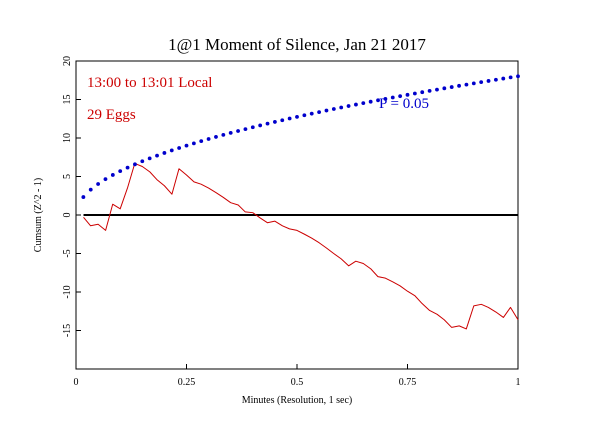 The image size is (596, 427). Describe the element at coordinates (67, 61) in the screenshot. I see `y-tick-label: 20` at that location.